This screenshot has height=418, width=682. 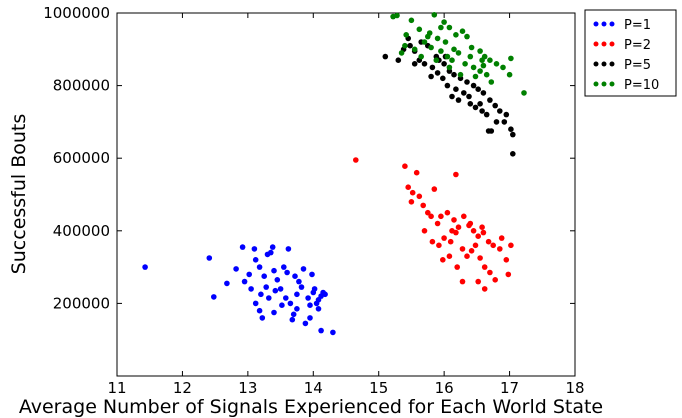 What do you see at coordinates (574, 388) in the screenshot?
I see `x-tick-label: 18` at bounding box center [574, 388].